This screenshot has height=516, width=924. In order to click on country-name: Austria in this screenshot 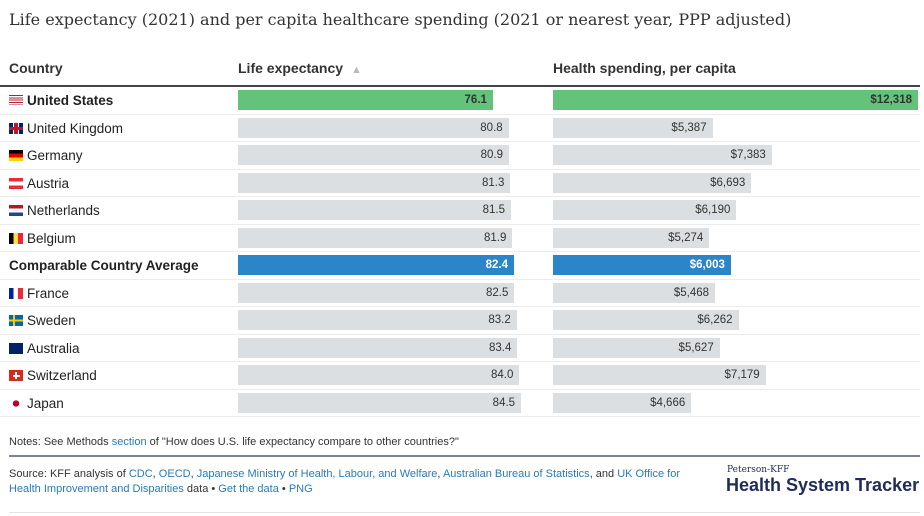, I will do `click(48, 183)`.